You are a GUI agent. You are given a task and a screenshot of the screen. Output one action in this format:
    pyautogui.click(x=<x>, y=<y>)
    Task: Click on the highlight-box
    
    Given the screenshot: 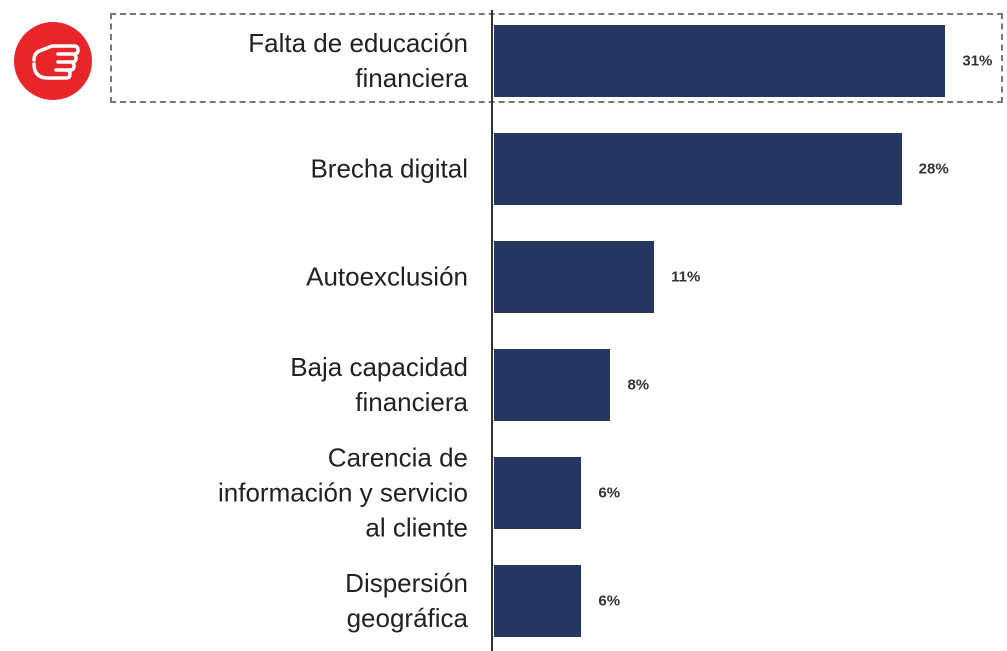 What is the action you would take?
    pyautogui.click(x=556, y=58)
    